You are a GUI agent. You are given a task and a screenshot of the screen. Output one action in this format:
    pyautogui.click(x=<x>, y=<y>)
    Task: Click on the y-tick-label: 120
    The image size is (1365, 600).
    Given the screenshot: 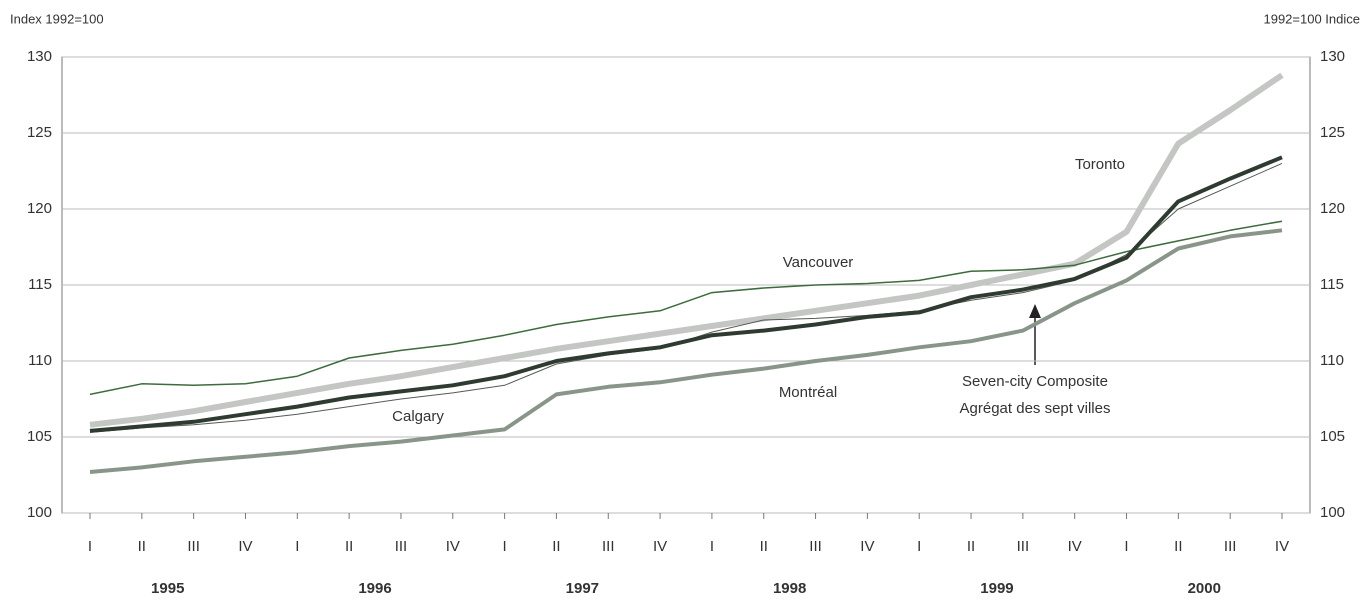 What is the action you would take?
    pyautogui.click(x=39, y=208)
    